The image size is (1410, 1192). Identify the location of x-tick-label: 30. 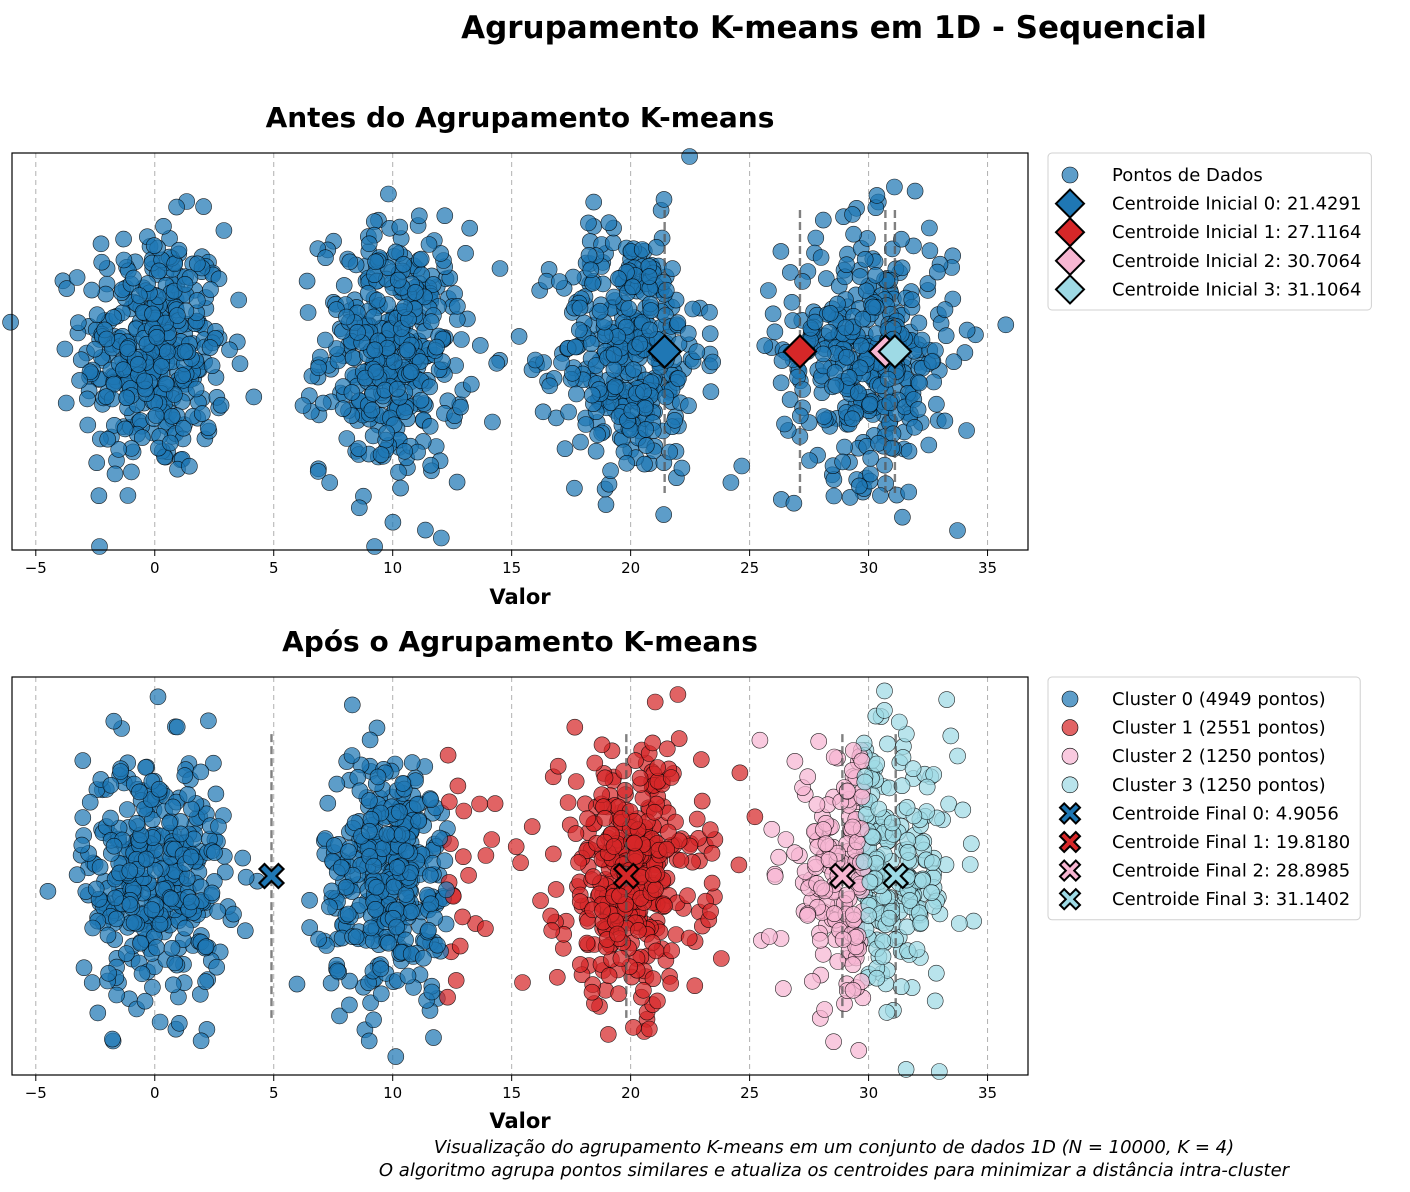
(868, 1093).